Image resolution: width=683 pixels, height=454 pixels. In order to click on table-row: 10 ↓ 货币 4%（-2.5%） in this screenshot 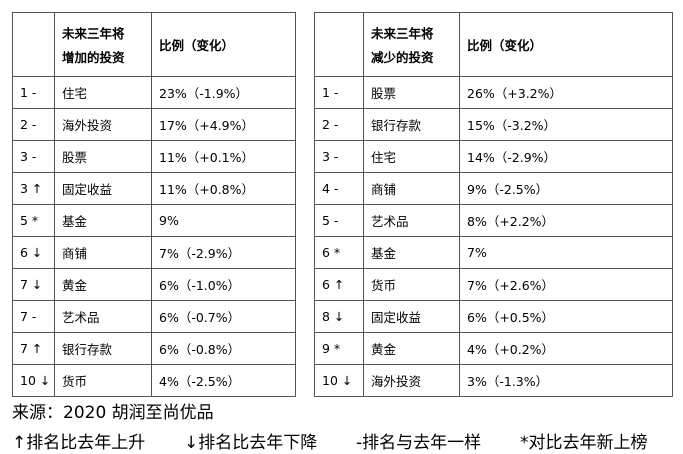, I will do `click(154, 380)`.